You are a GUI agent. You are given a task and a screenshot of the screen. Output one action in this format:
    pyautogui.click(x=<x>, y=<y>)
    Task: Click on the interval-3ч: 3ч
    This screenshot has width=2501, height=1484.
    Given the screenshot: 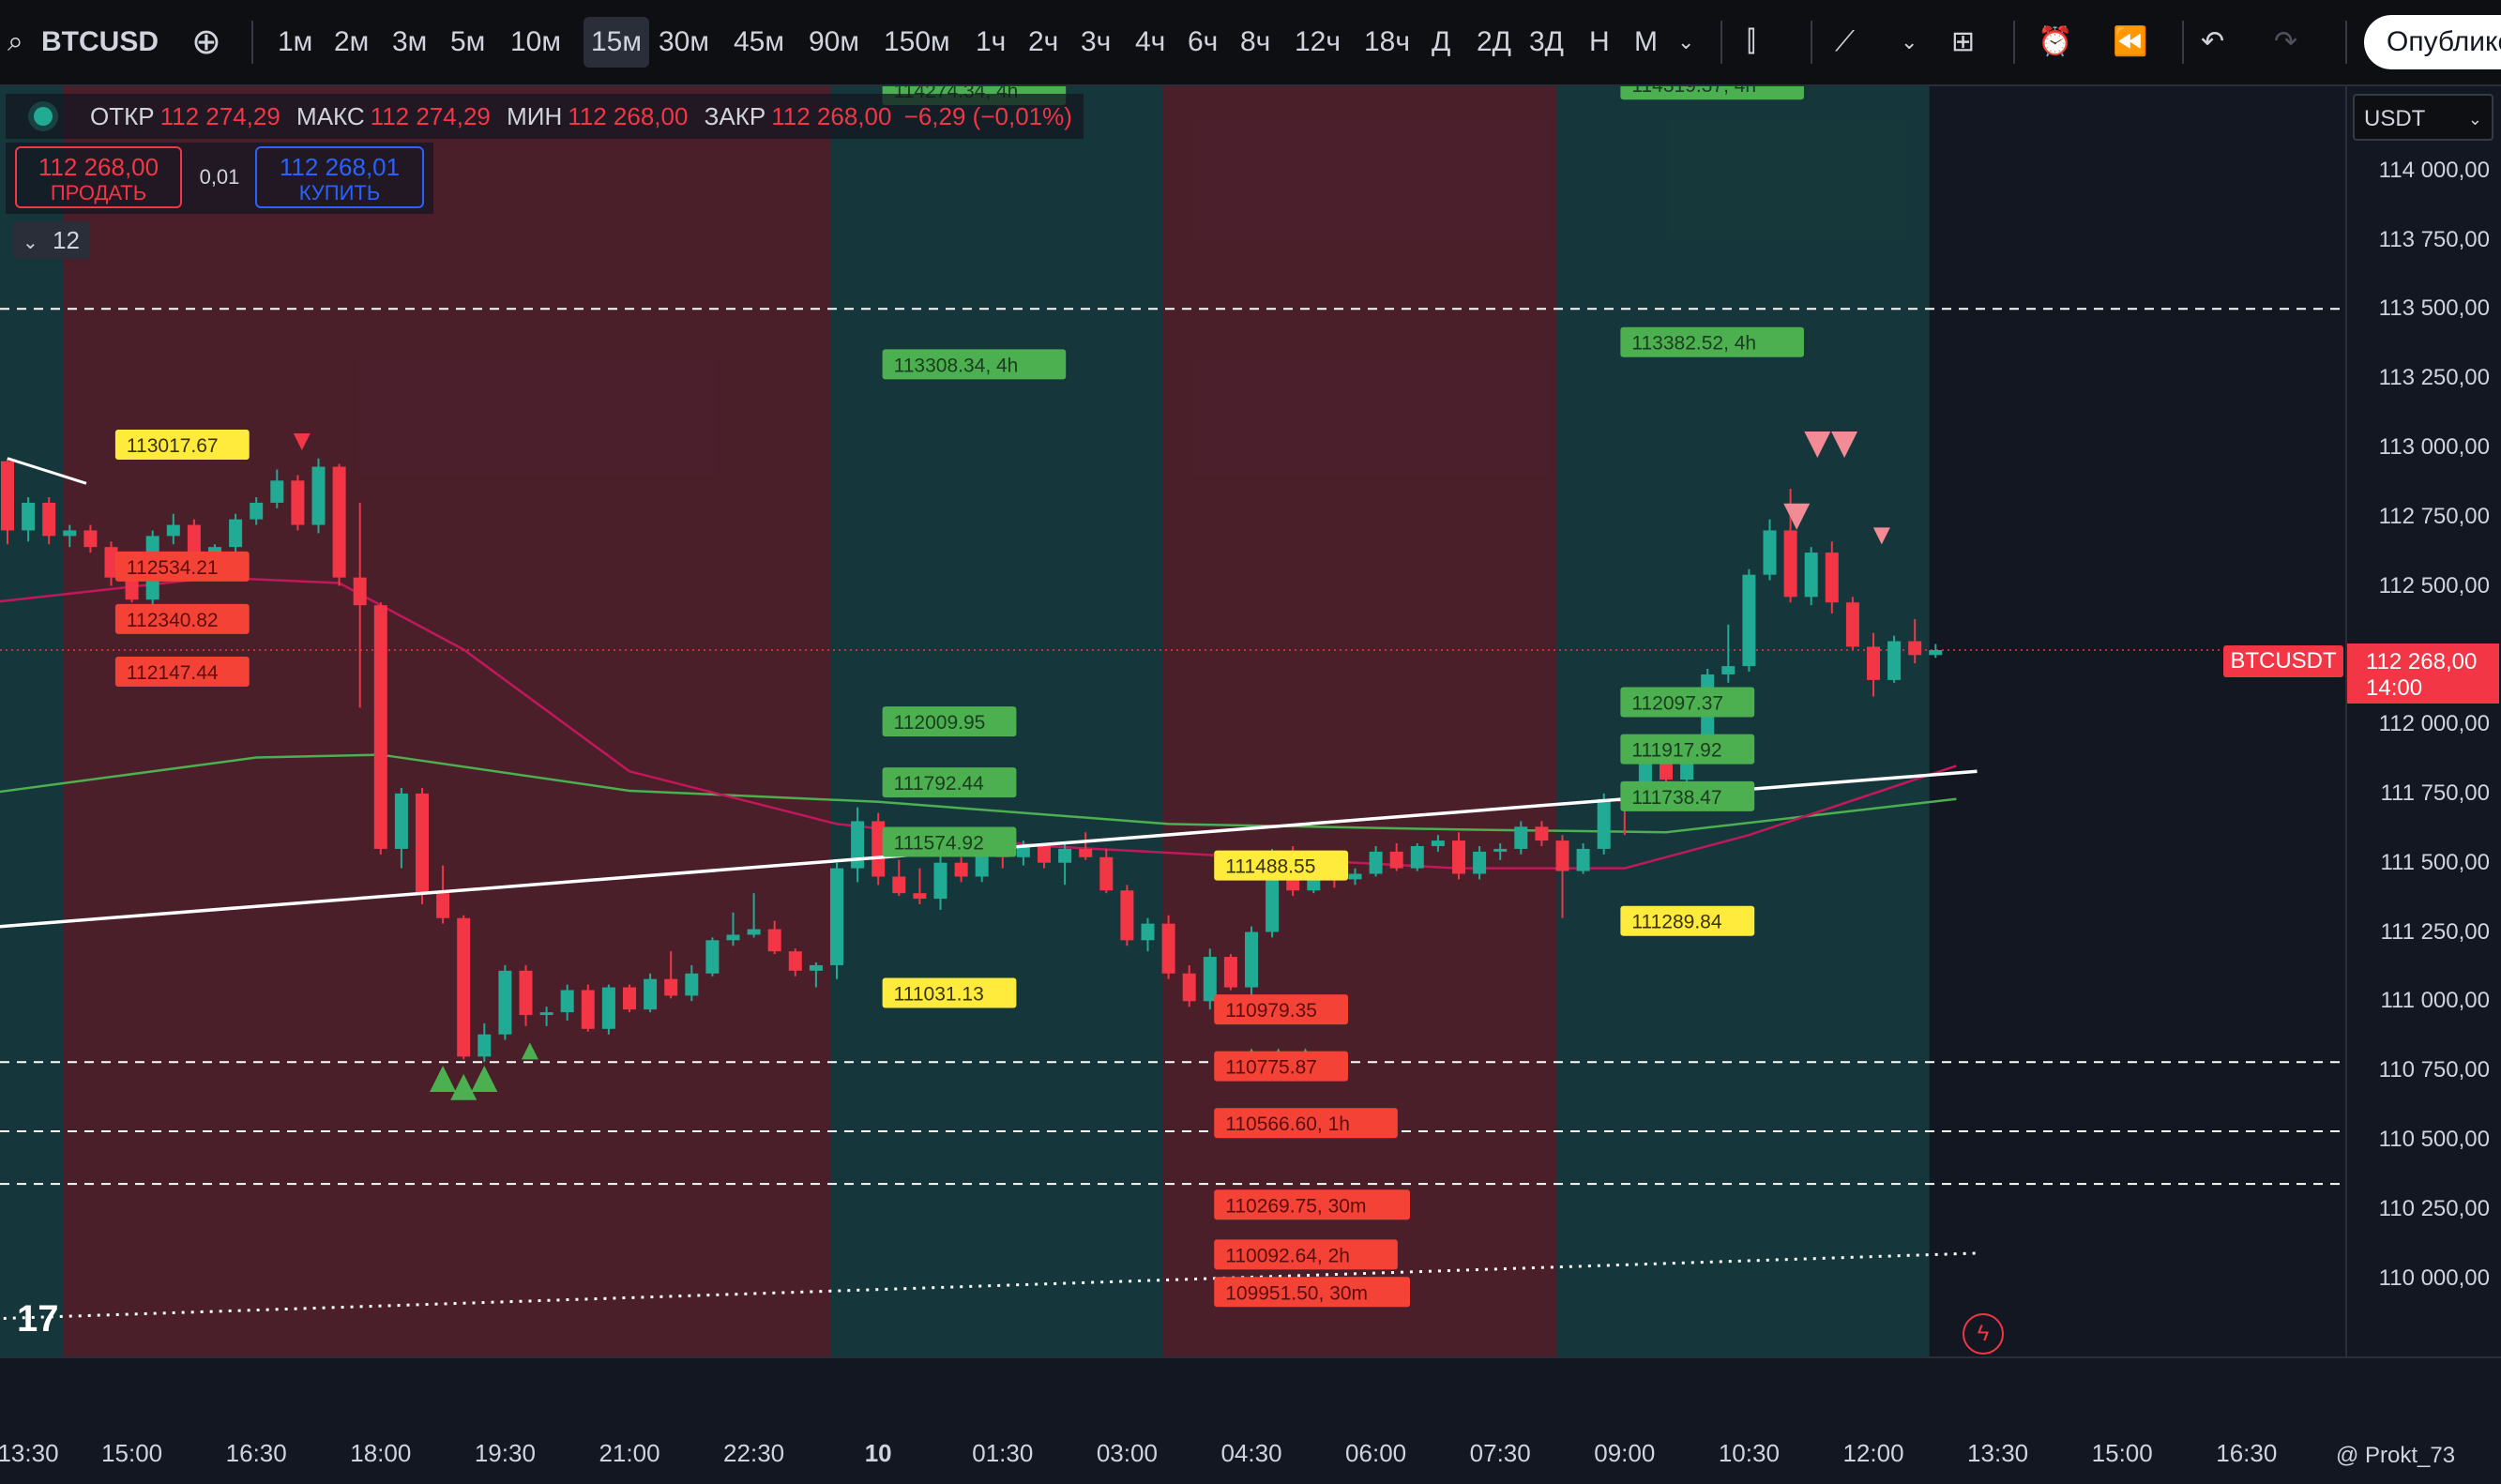 What is the action you would take?
    pyautogui.click(x=1097, y=42)
    